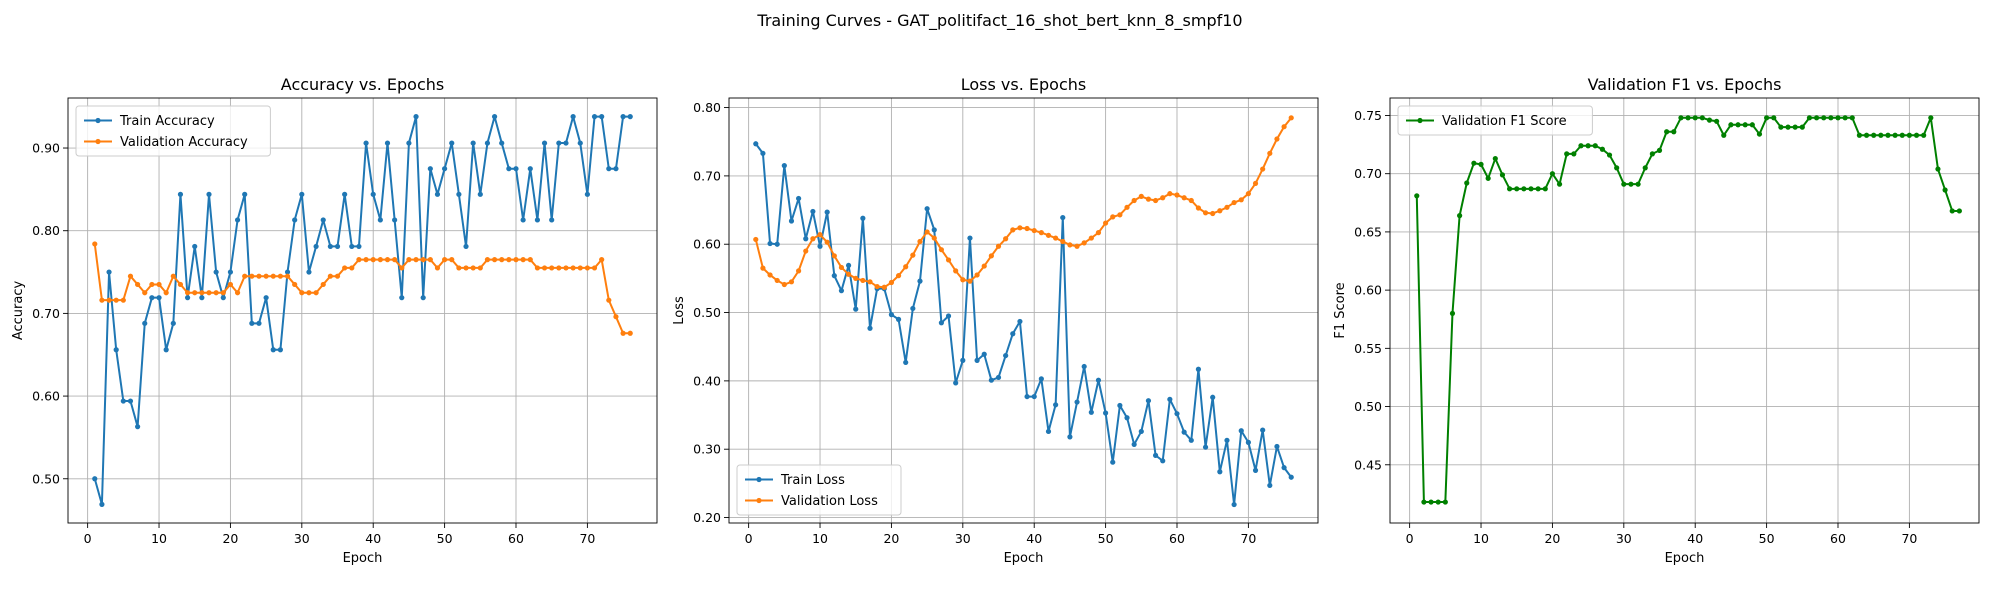  Describe the element at coordinates (46, 148) in the screenshot. I see `y-tick-label: 0.90` at that location.